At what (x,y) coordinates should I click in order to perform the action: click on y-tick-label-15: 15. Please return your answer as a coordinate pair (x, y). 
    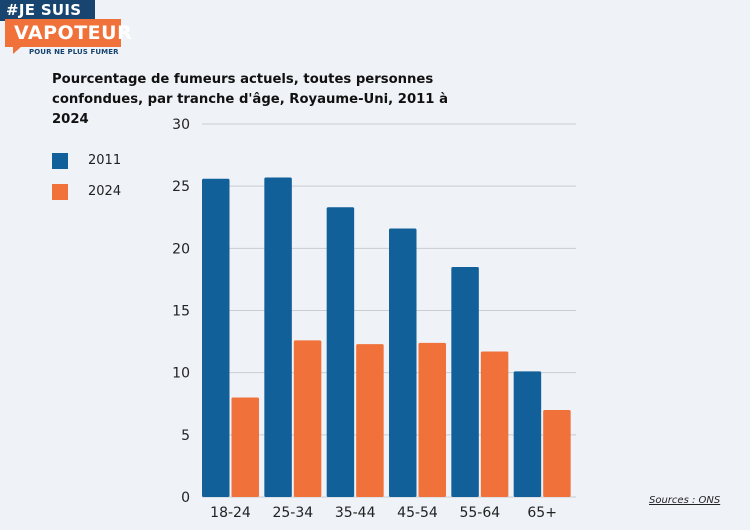
    Looking at the image, I should click on (181, 312).